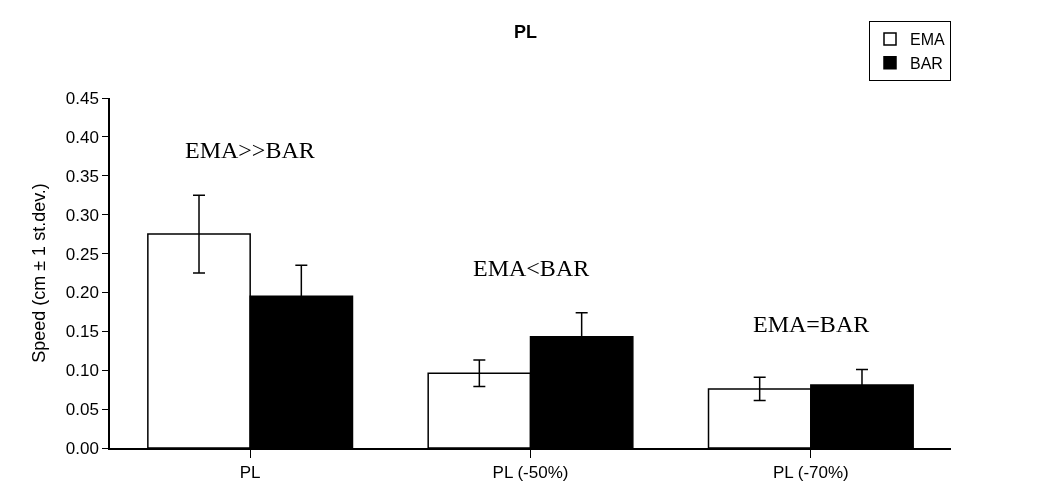 The width and height of the screenshot is (1051, 501). I want to click on y-tick-label: 0.15, so click(82, 332).